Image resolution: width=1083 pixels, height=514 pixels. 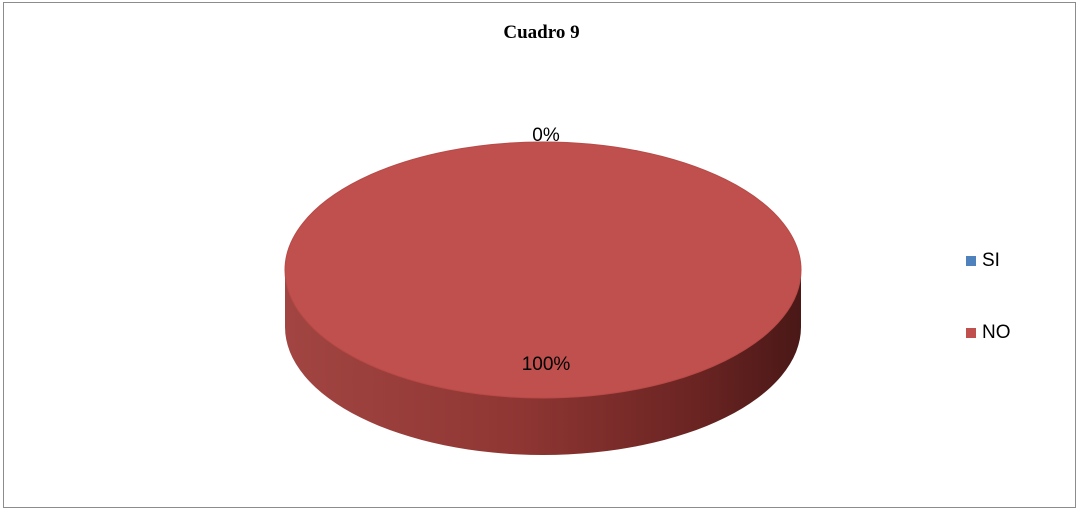 I want to click on legend-swatch-no, so click(x=971, y=333).